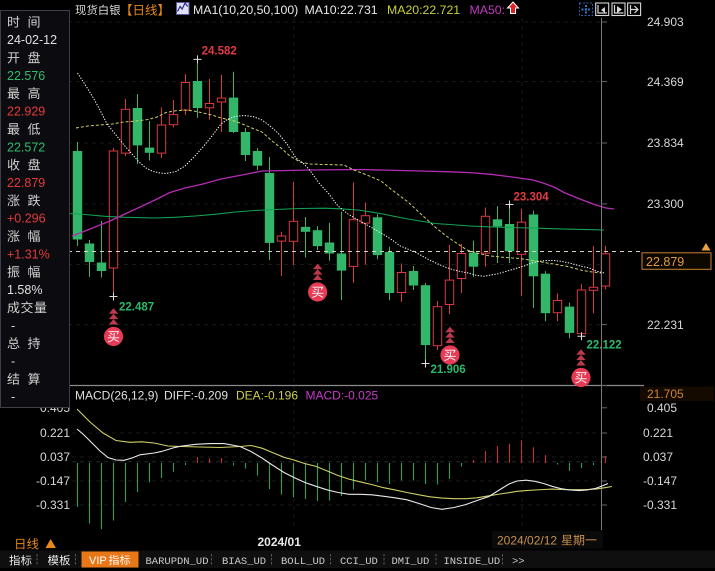  Describe the element at coordinates (28, 254) in the screenshot. I see `svg-text: +1.31%` at that location.